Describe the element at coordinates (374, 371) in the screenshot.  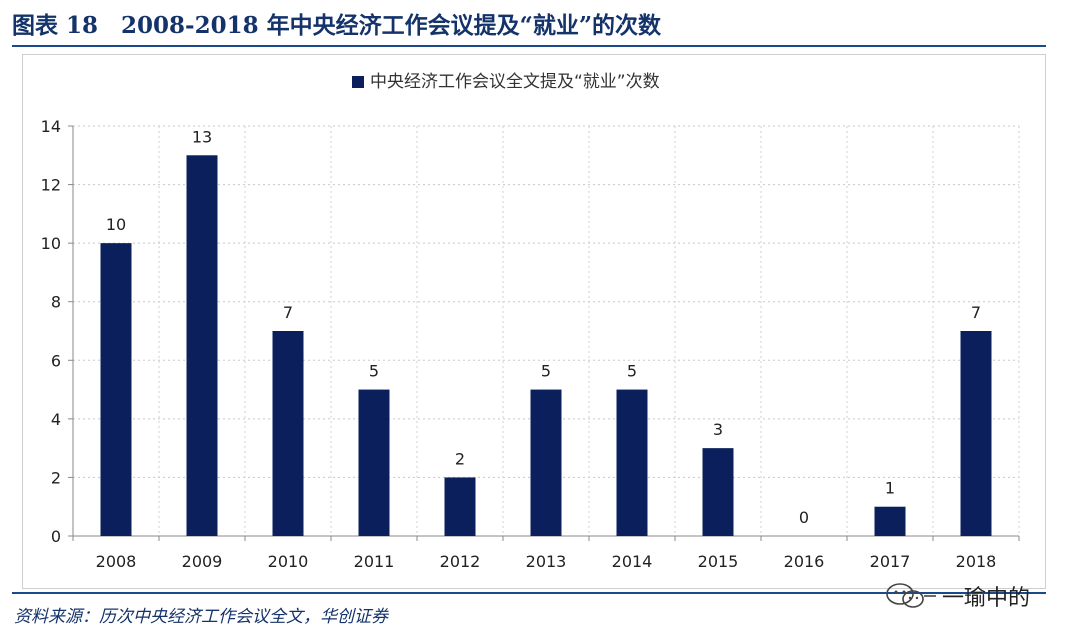
I see `data-label-2011: 5` at that location.